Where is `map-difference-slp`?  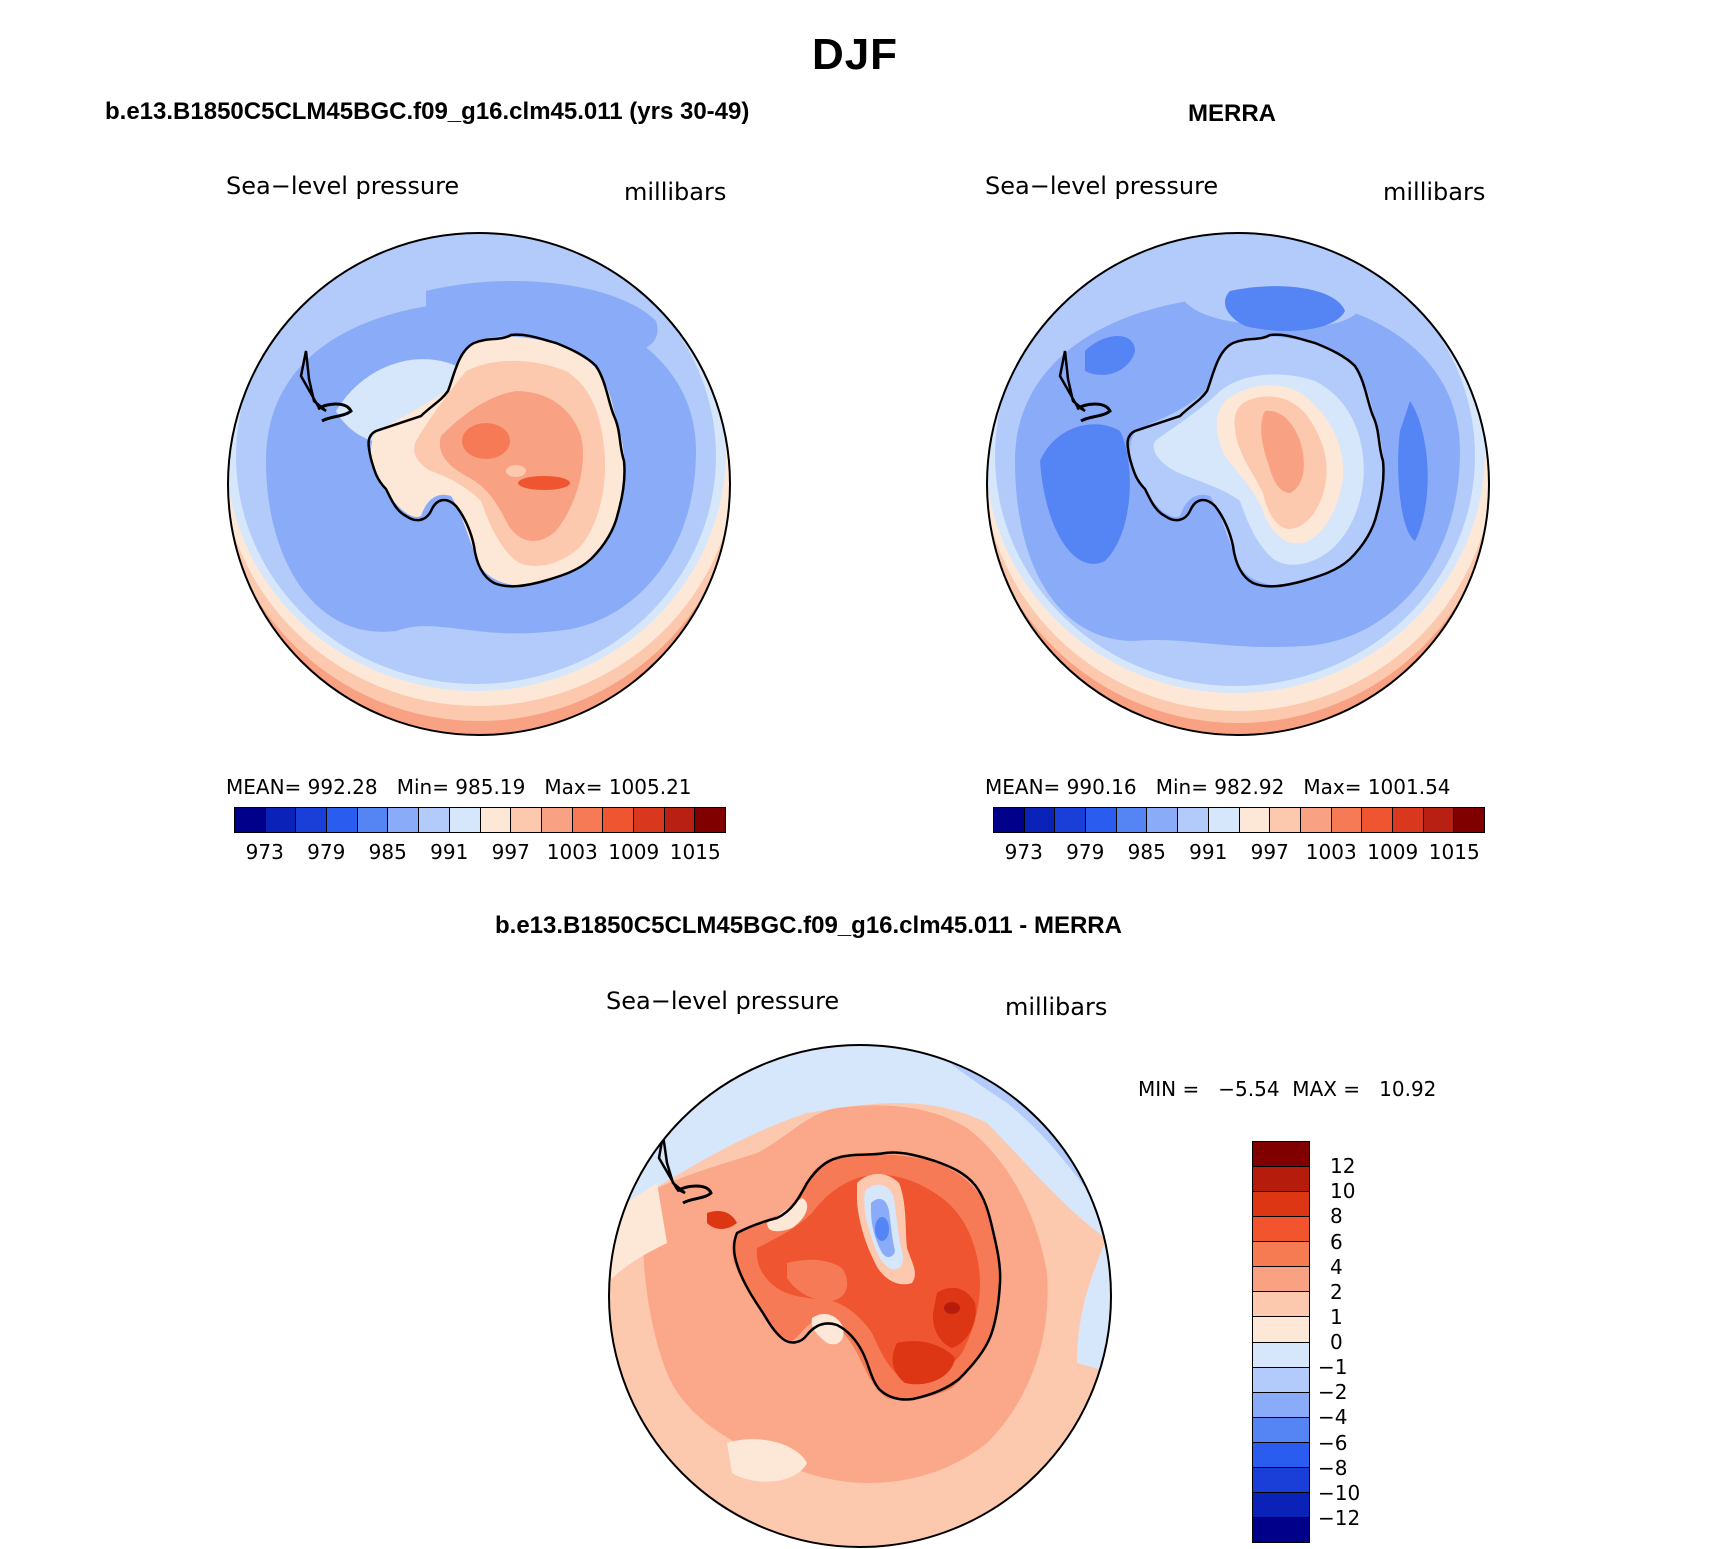 map-difference-slp is located at coordinates (860, 1296).